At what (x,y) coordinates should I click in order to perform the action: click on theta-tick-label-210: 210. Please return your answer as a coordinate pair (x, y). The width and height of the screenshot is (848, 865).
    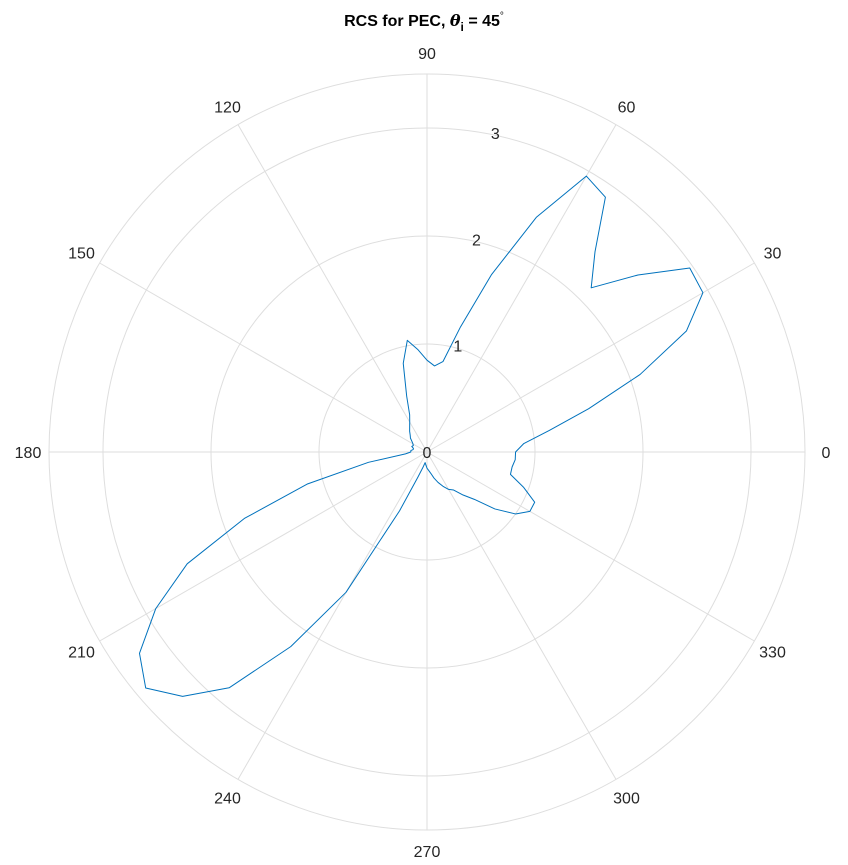
    Looking at the image, I should click on (81, 653).